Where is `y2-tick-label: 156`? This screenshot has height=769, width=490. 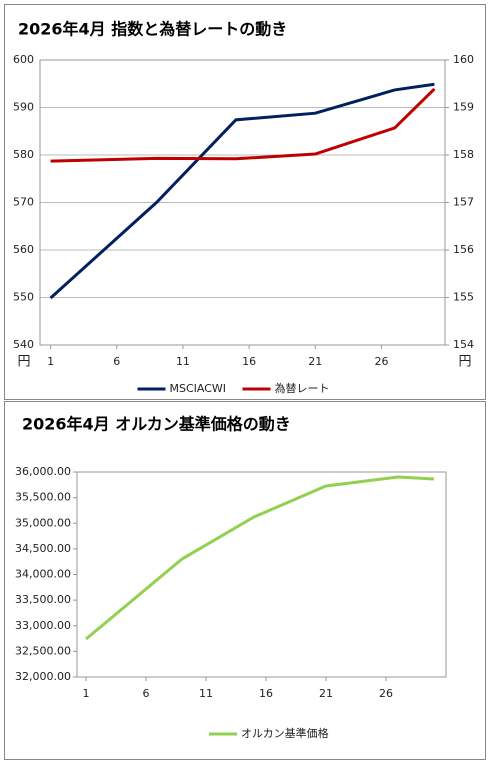
y2-tick-label: 156 is located at coordinates (463, 249).